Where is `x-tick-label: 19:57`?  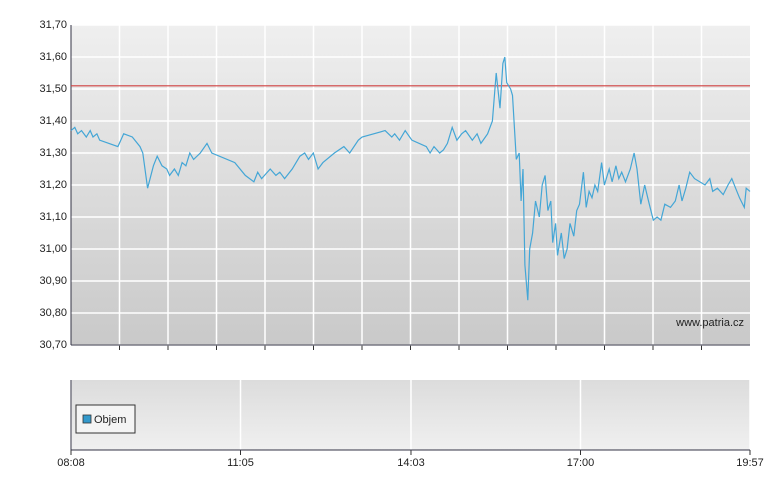 x-tick-label: 19:57 is located at coordinates (750, 463).